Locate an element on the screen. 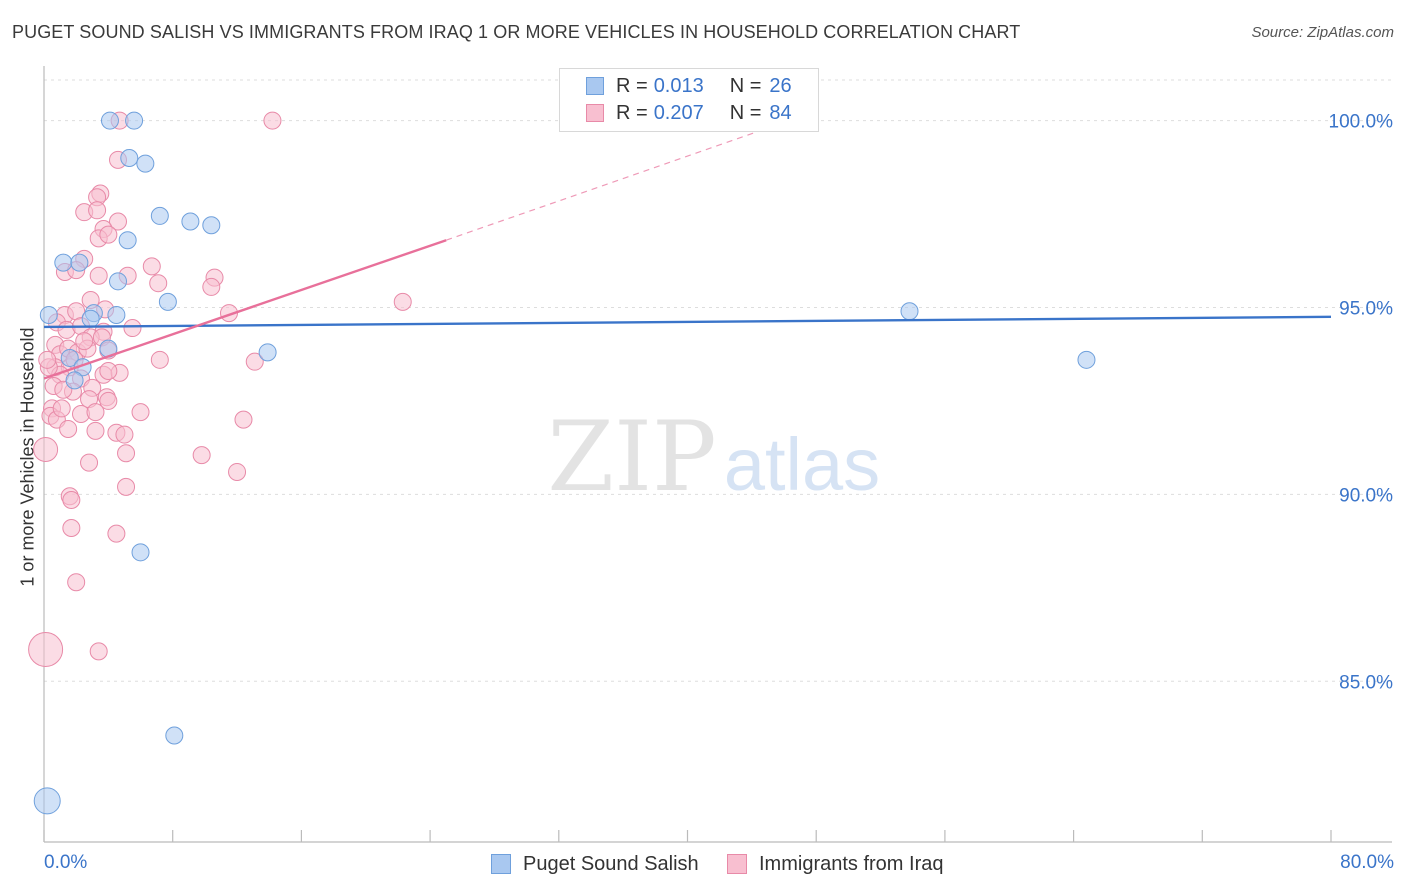 This screenshot has width=1406, height=892. legend-r-value: 0.207 is located at coordinates (678, 112).